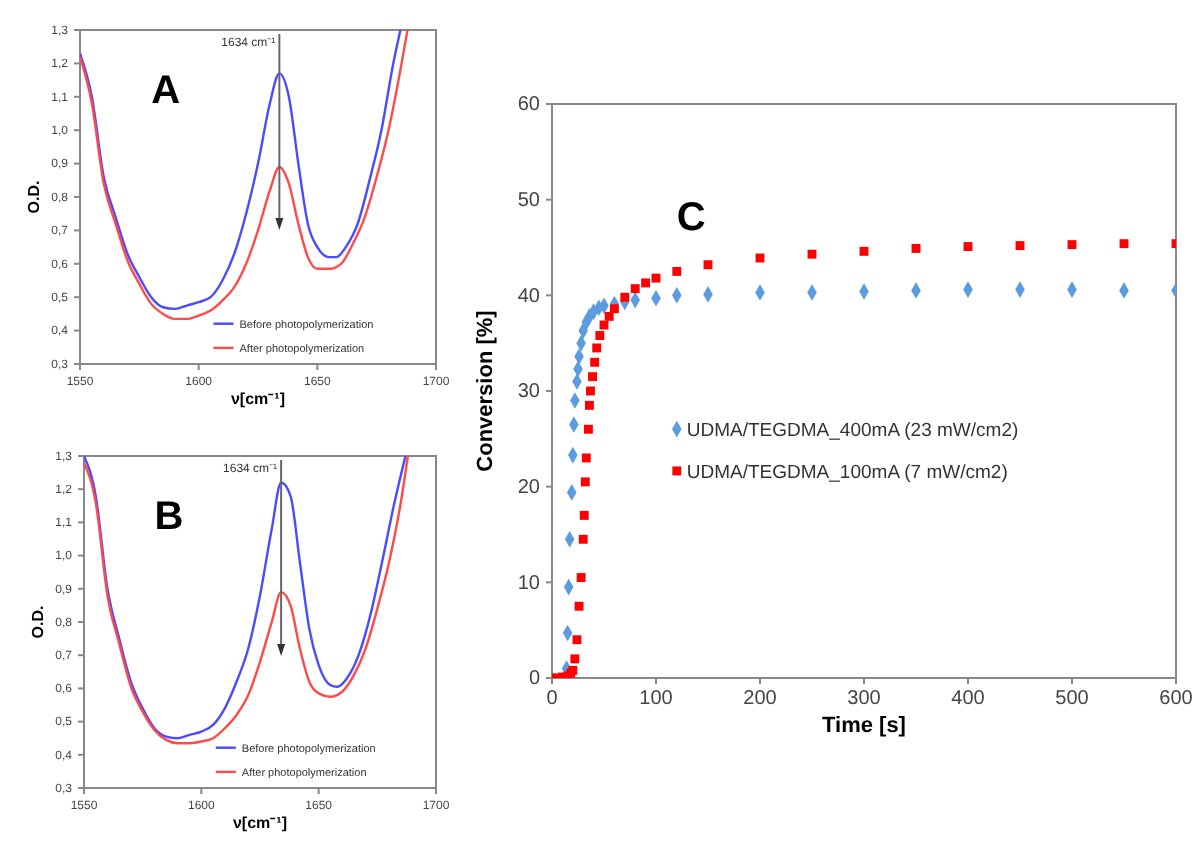 Image resolution: width=1194 pixels, height=846 pixels. Describe the element at coordinates (529, 392) in the screenshot. I see `y-tick-label: 30` at that location.